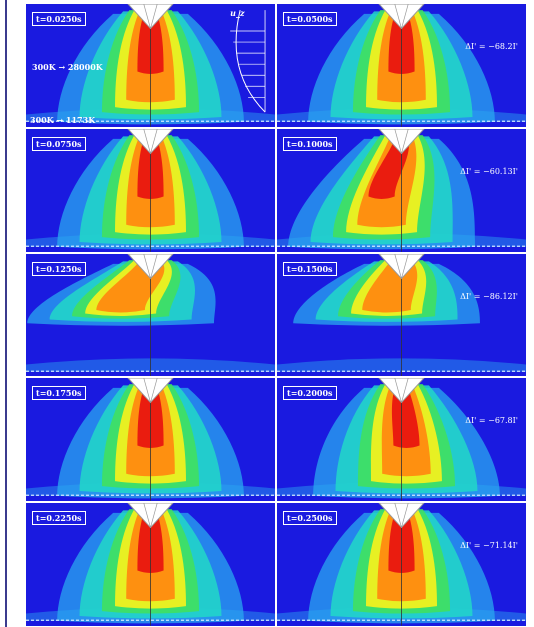 This screenshot has height=627, width=534. Describe the element at coordinates (67, 66) in the screenshot. I see `arc-temperature-annotation: 300K → 28000K` at that location.